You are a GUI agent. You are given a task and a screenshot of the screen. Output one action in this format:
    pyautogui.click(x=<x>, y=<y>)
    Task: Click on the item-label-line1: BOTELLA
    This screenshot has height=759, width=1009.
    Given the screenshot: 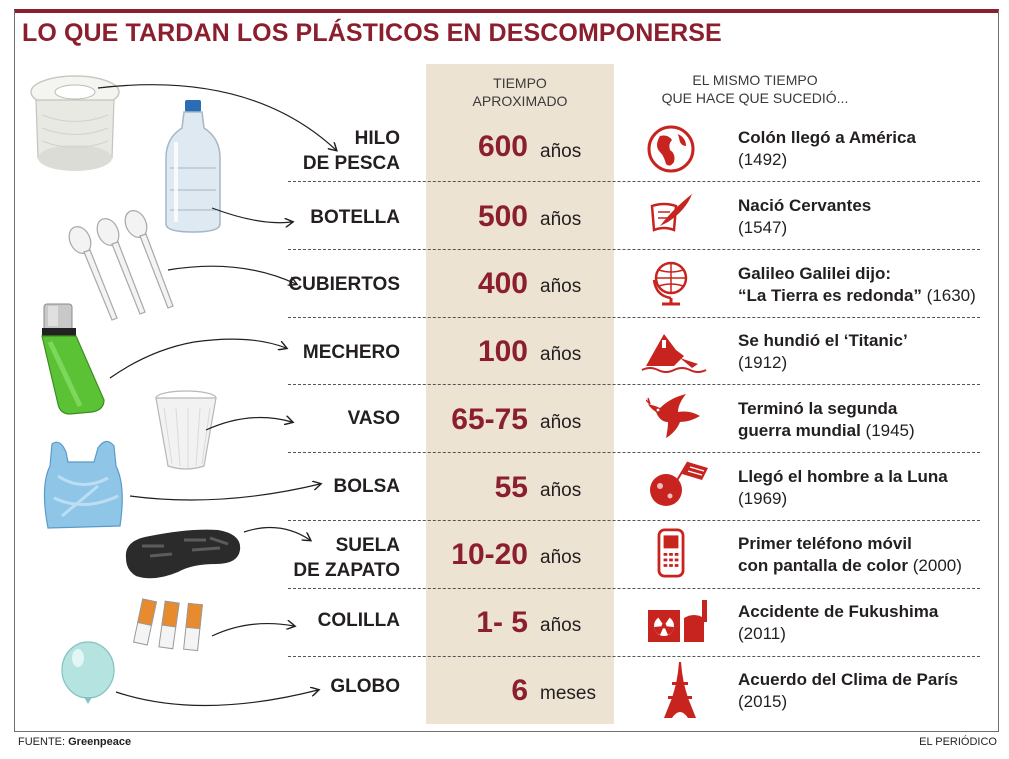 What is the action you would take?
    pyautogui.click(x=355, y=217)
    